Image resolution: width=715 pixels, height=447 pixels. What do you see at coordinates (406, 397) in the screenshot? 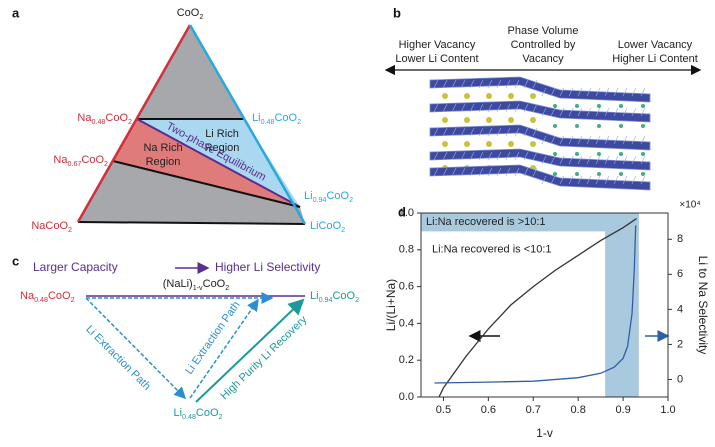
I see `y-tick-label: 0.0` at bounding box center [406, 397].